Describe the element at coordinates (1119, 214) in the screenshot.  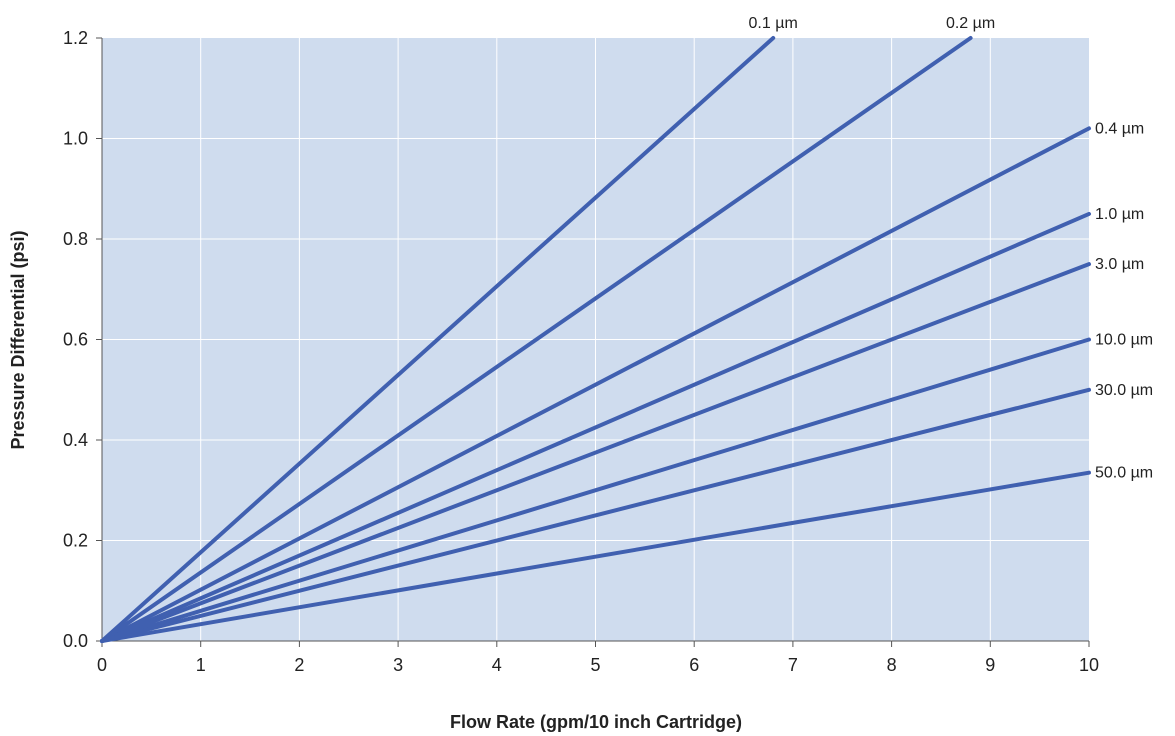
I see `series-label-3: 1.0 µm` at that location.